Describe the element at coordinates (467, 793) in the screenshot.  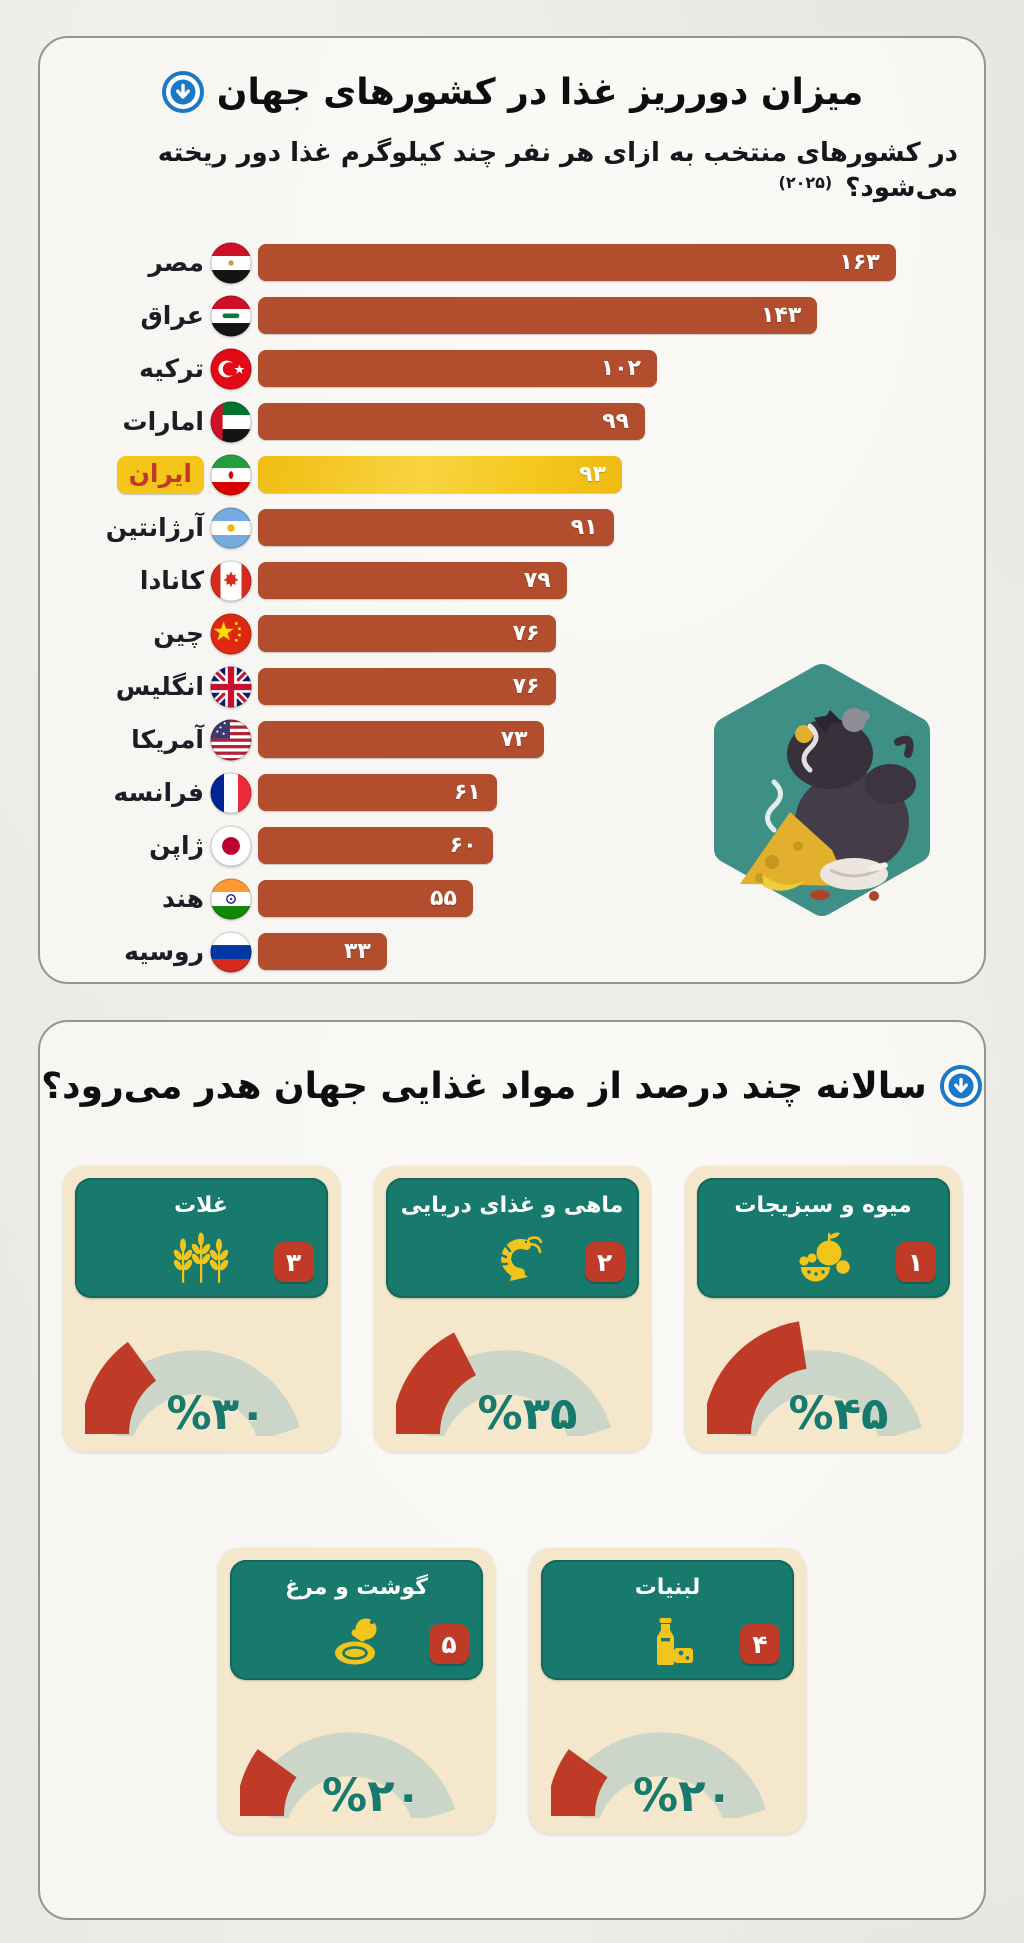
I see `bar-value: ۶۱` at that location.